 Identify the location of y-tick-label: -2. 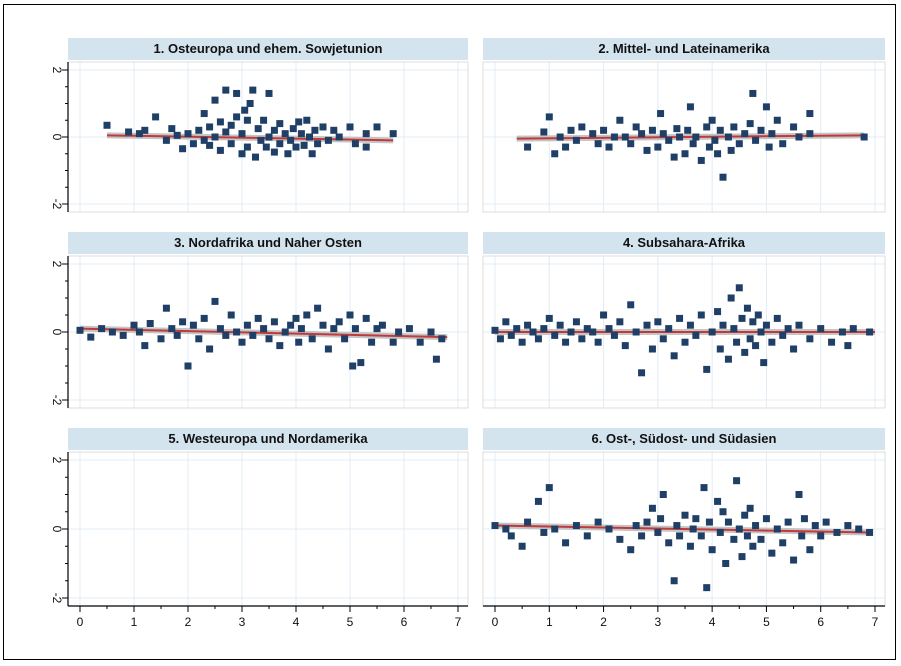
(57, 204).